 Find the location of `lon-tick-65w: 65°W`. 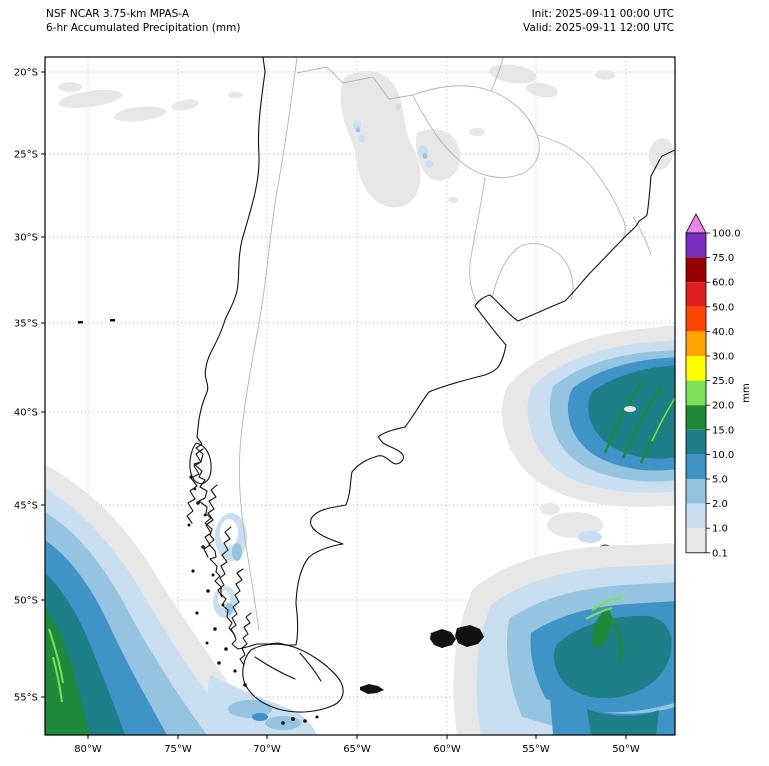

lon-tick-65w: 65°W is located at coordinates (357, 749).